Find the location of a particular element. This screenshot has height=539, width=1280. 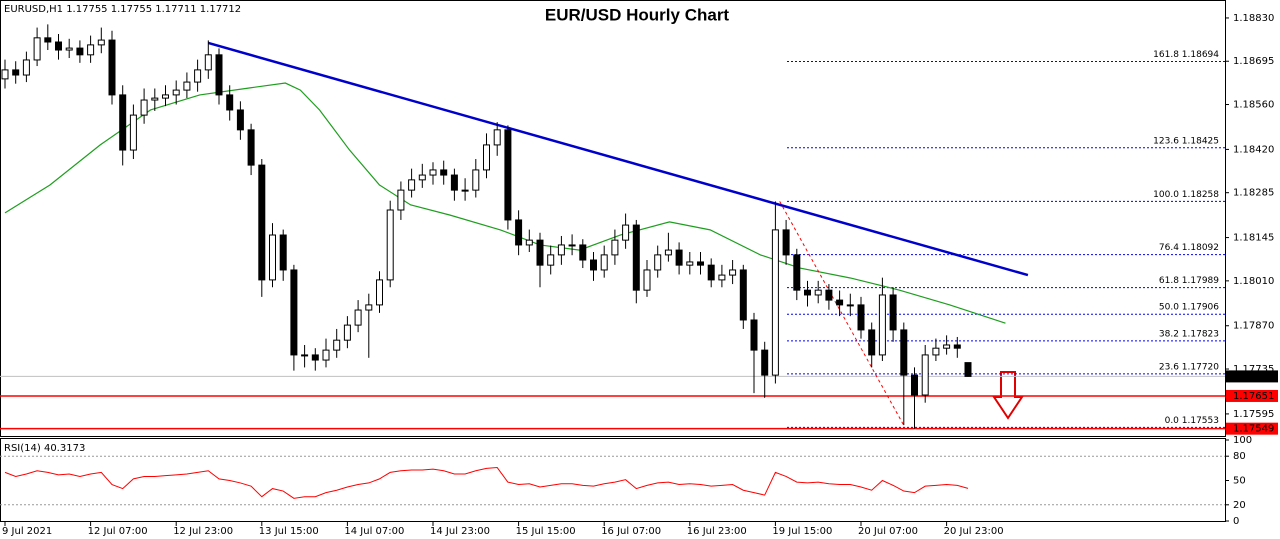

rsi-tick-label: 100 is located at coordinates (1242, 440).